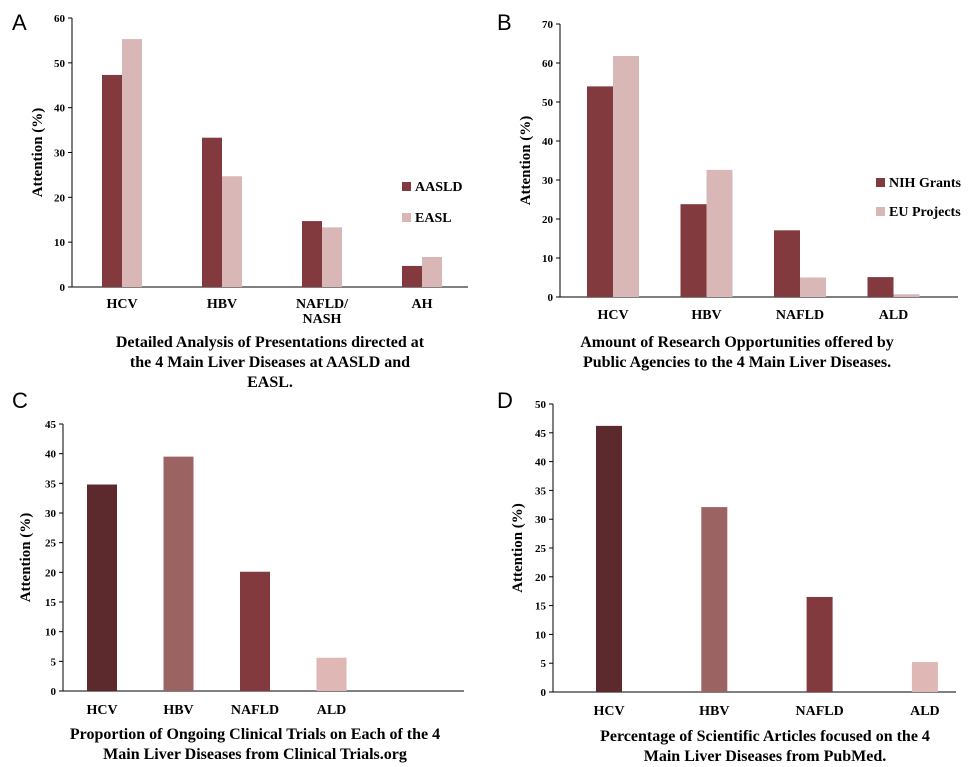 The height and width of the screenshot is (767, 973). What do you see at coordinates (438, 187) in the screenshot?
I see `legend-label: AASLD` at bounding box center [438, 187].